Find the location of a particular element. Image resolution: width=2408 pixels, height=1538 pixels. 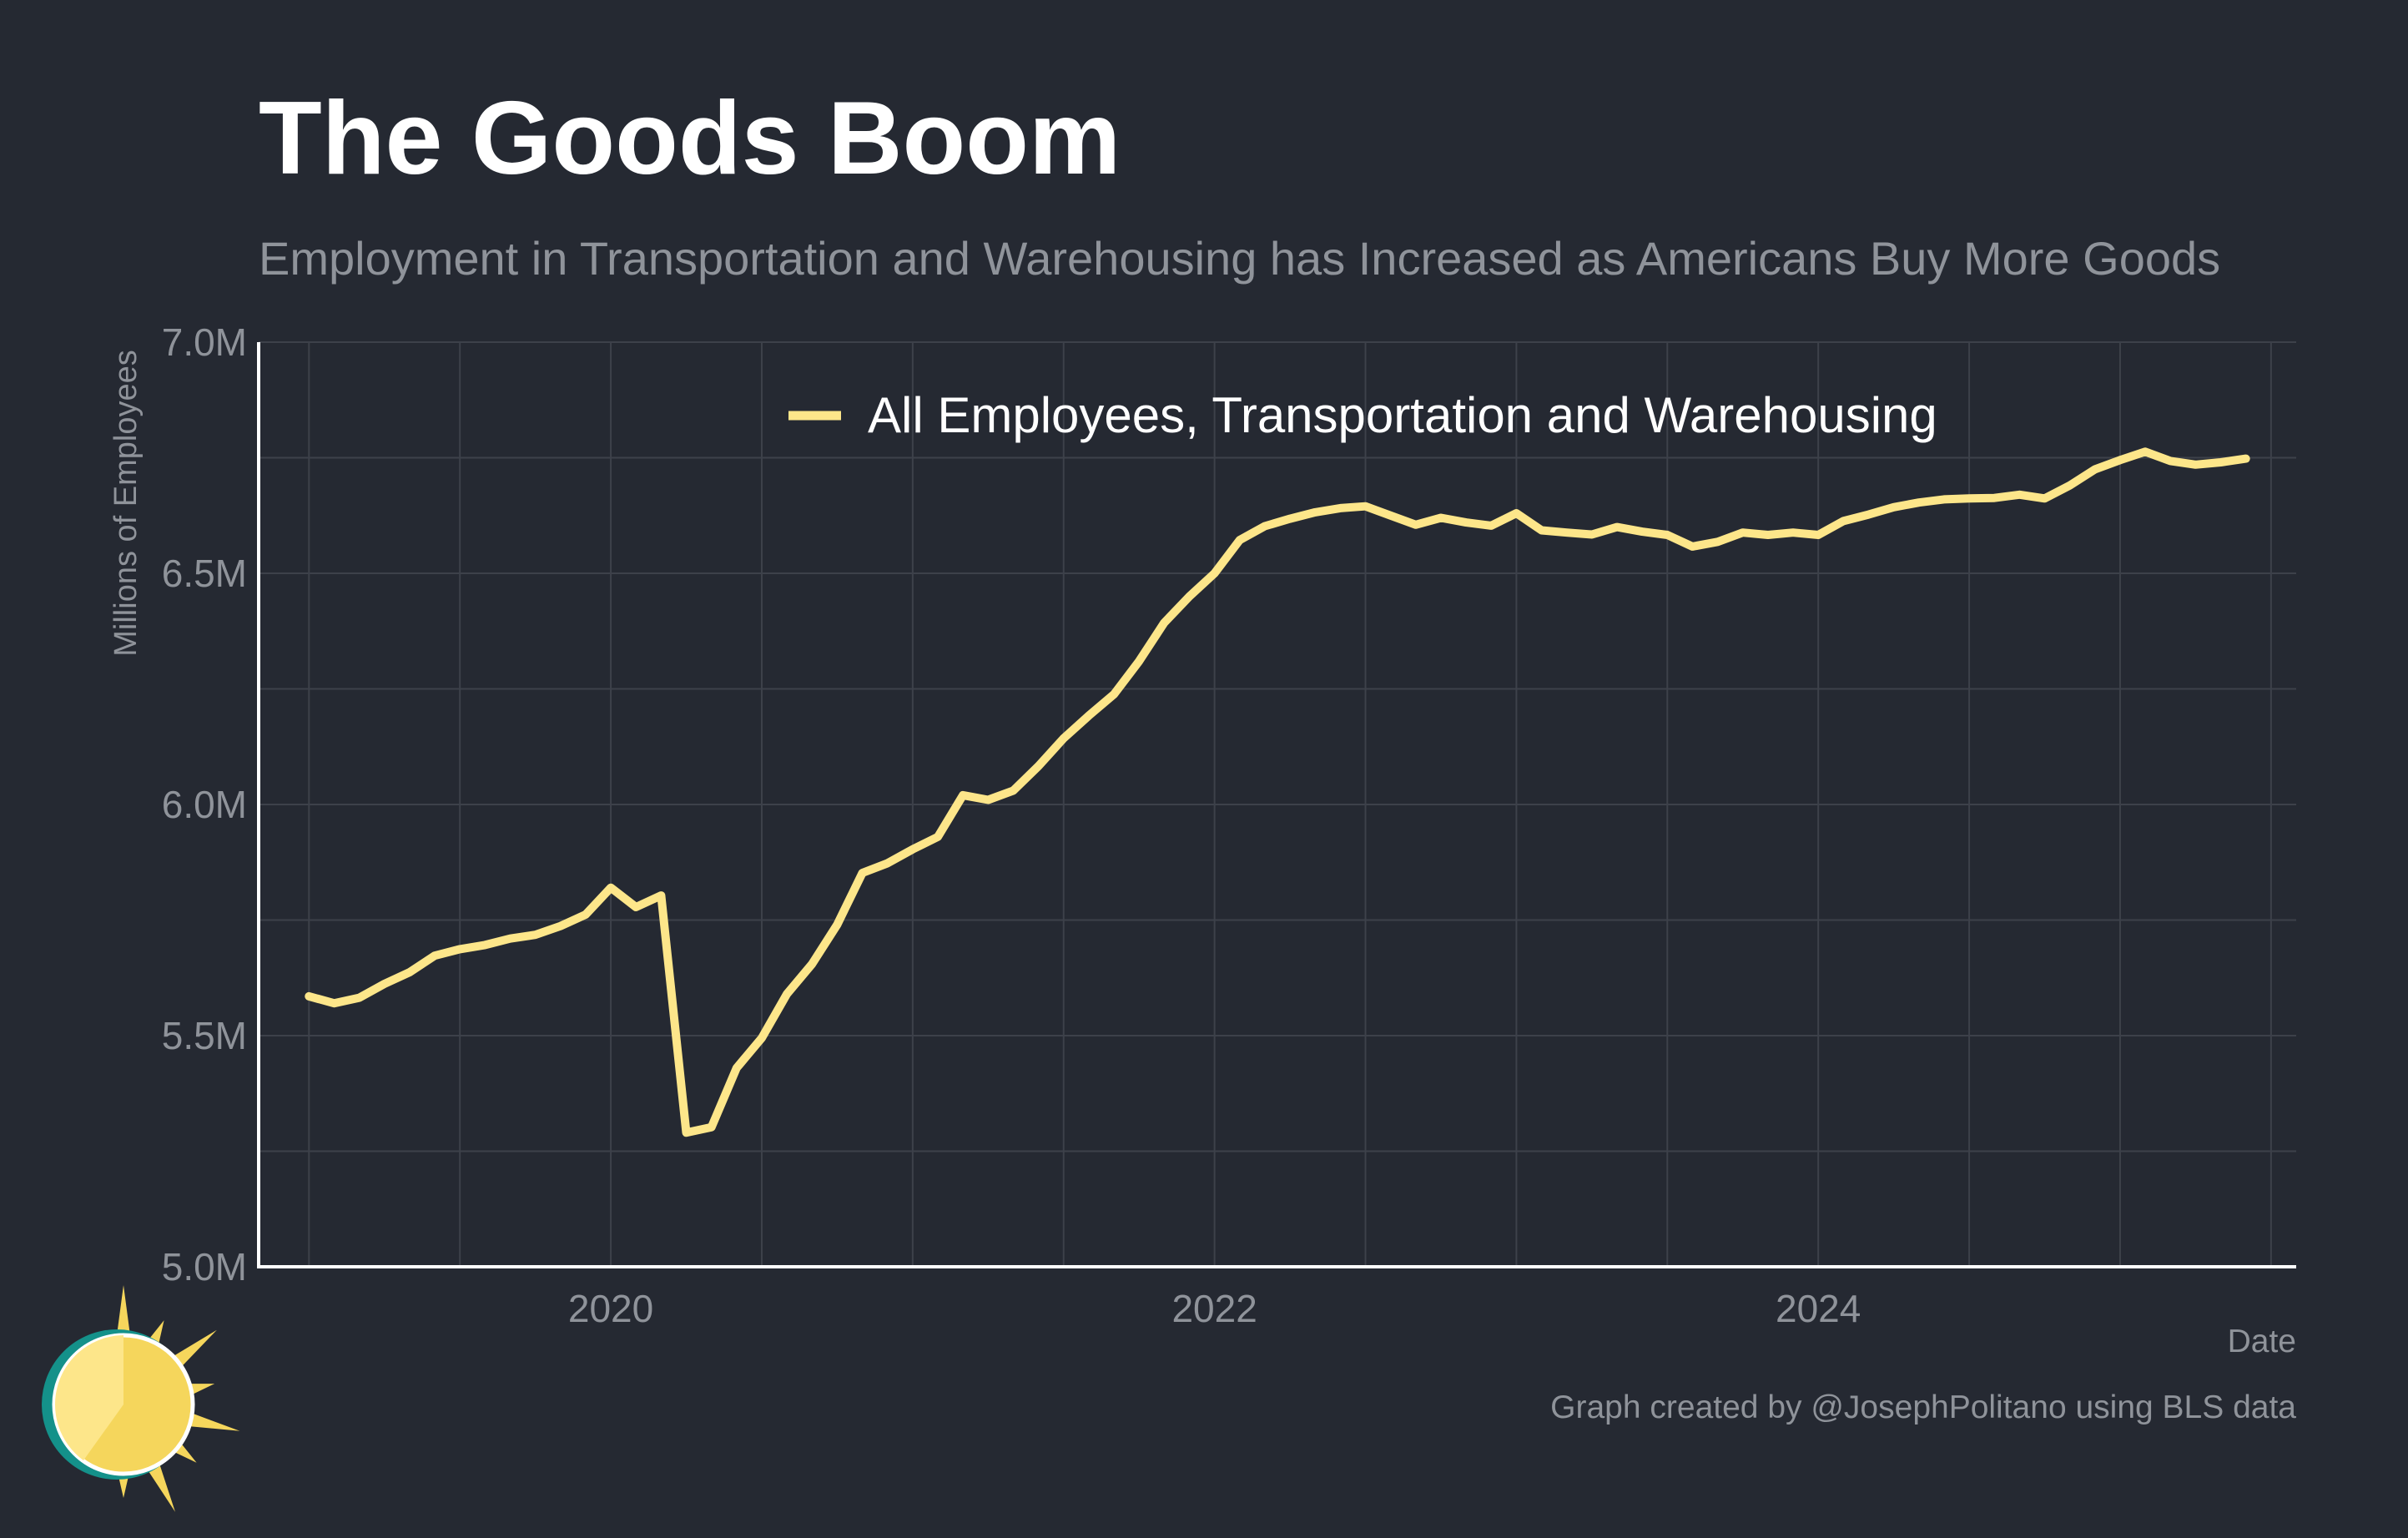

y-tick-label: 6.0M is located at coordinates (204, 804).